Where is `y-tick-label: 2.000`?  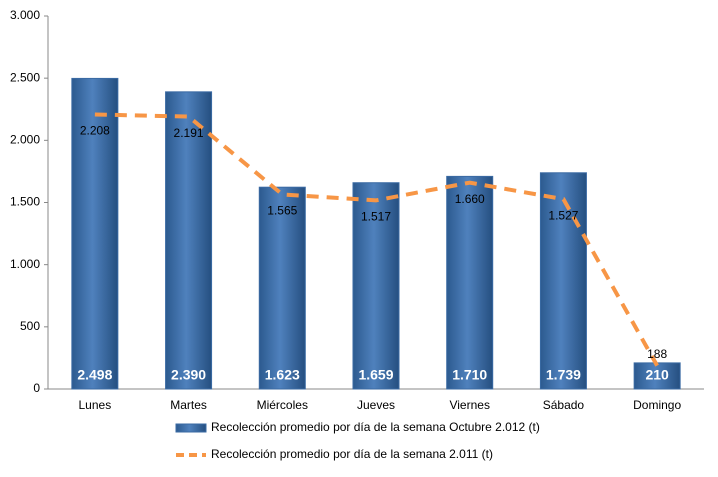
y-tick-label: 2.000 is located at coordinates (25, 140).